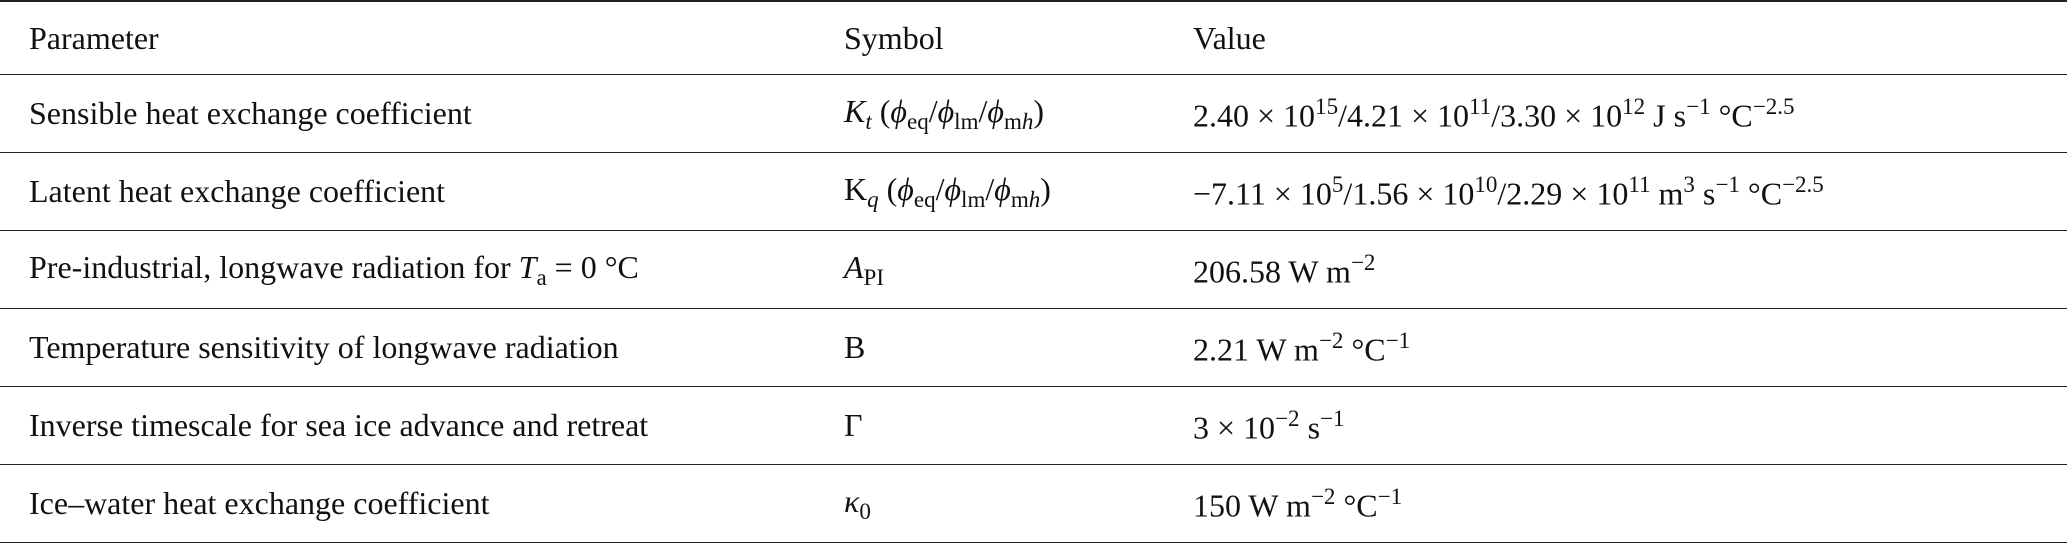  I want to click on cell-text: m, so click(1667, 193).